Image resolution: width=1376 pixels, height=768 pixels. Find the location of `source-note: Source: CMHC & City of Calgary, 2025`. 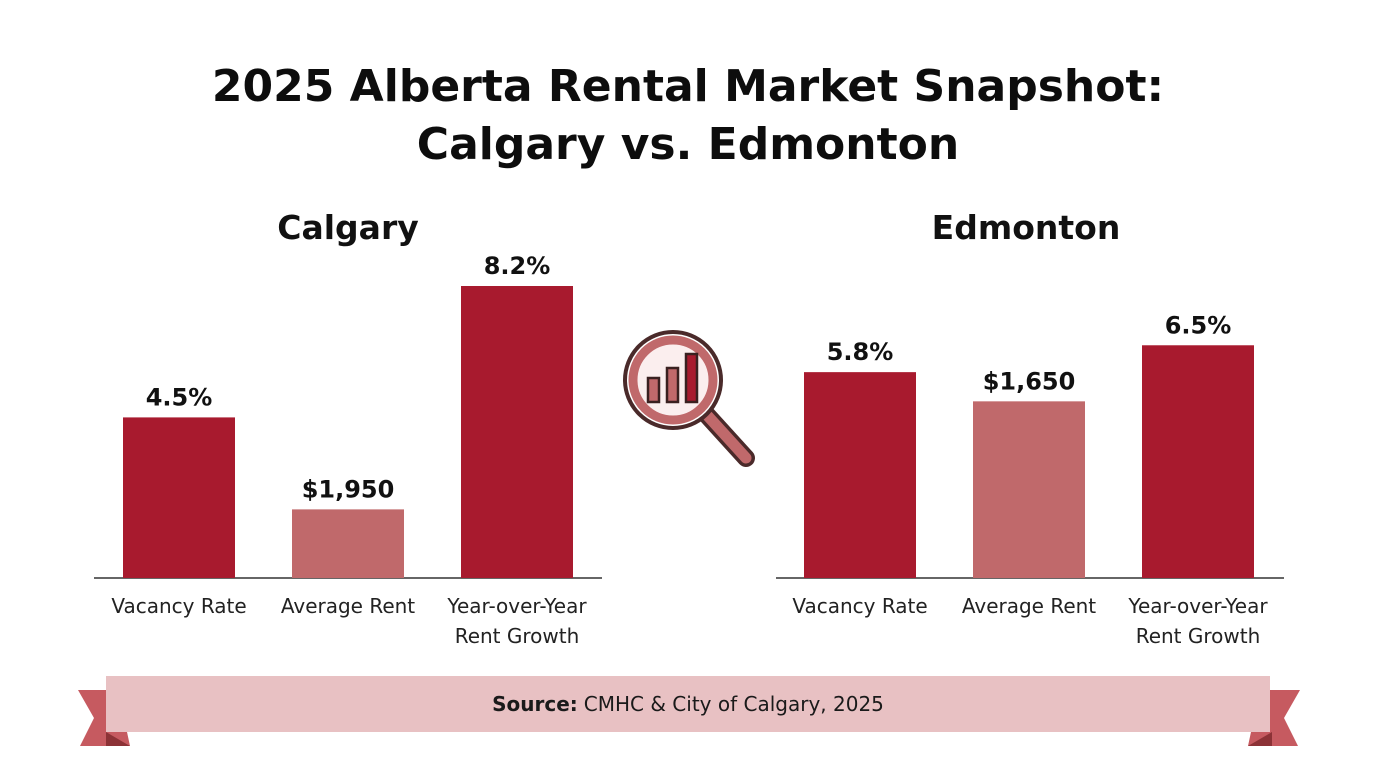

source-note: Source: CMHC & City of Calgary, 2025 is located at coordinates (688, 704).